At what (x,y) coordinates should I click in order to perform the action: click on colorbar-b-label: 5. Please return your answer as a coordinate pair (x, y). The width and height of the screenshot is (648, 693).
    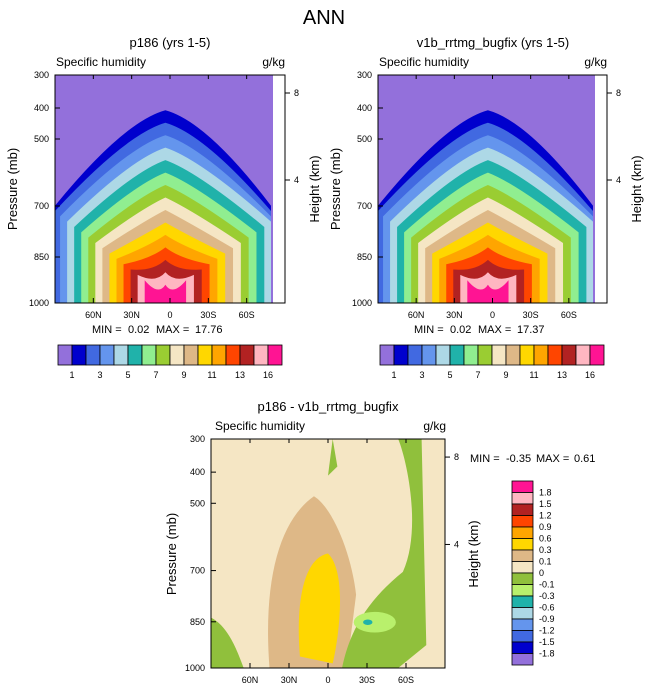
    Looking at the image, I should click on (449, 375).